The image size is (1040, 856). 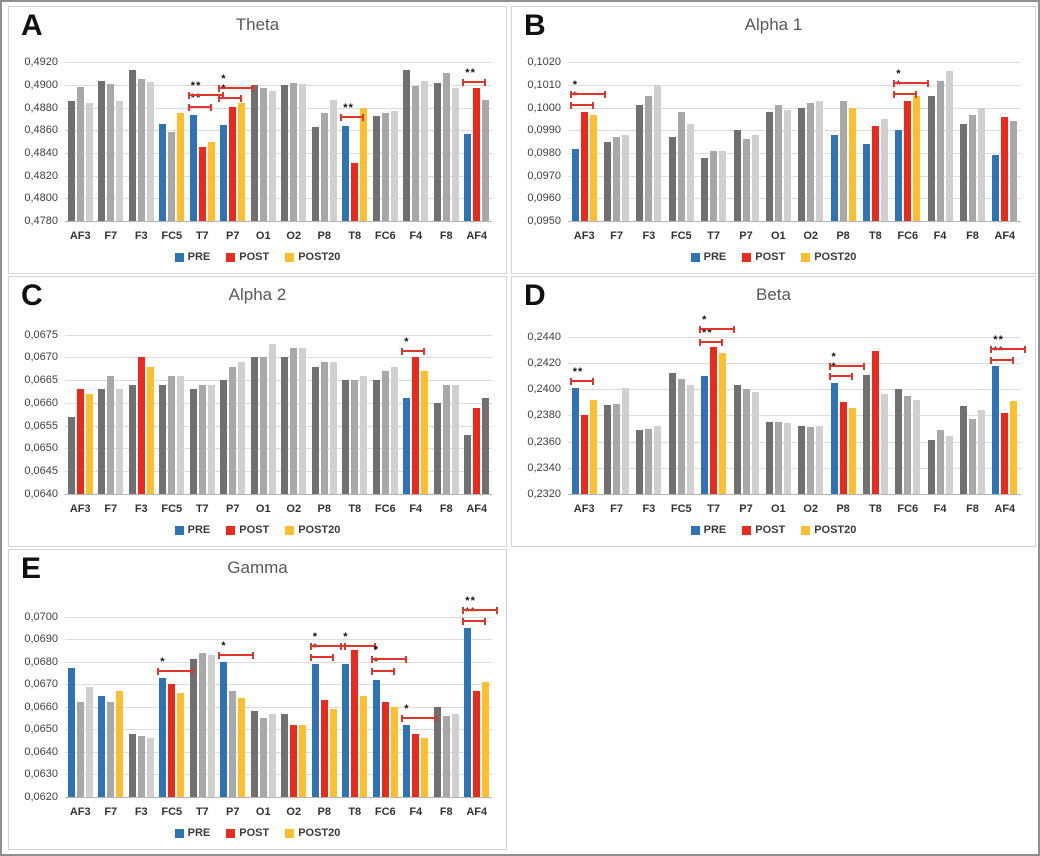 I want to click on x-axis-label-af3: AF3, so click(x=80, y=509).